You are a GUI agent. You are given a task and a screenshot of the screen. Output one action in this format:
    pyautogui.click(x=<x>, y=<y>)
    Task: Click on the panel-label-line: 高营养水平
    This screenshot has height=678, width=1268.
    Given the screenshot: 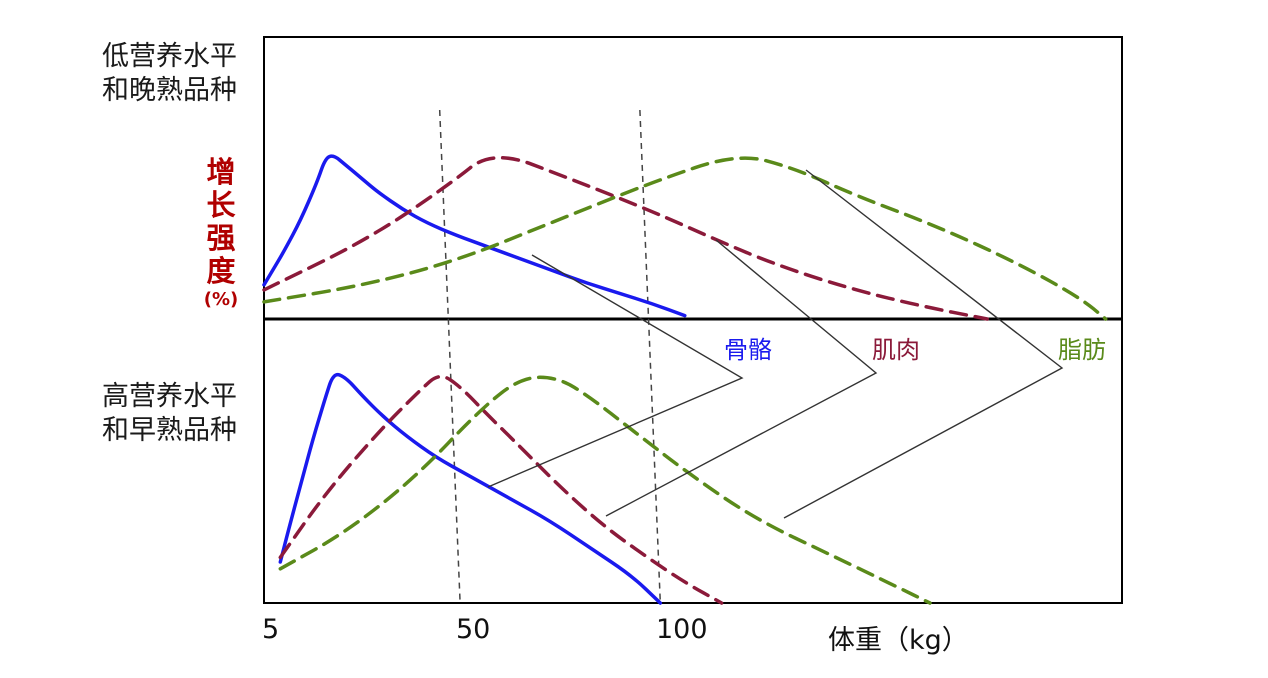 What is the action you would take?
    pyautogui.click(x=169, y=396)
    